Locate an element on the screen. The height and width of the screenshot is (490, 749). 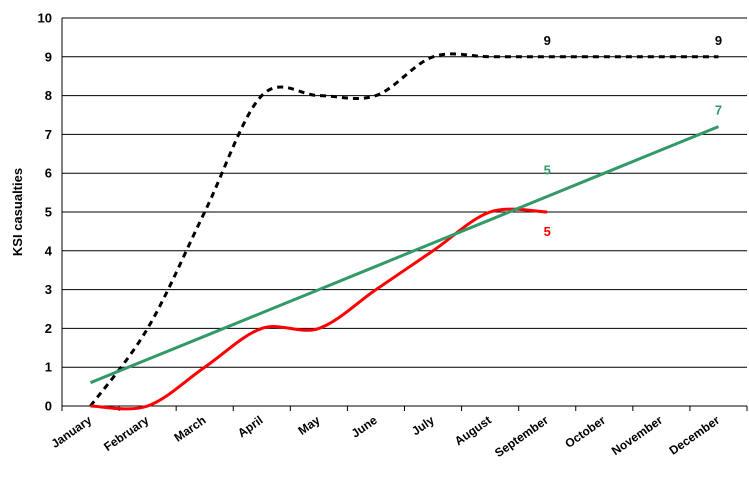
x-tick-label: June is located at coordinates (364, 427).